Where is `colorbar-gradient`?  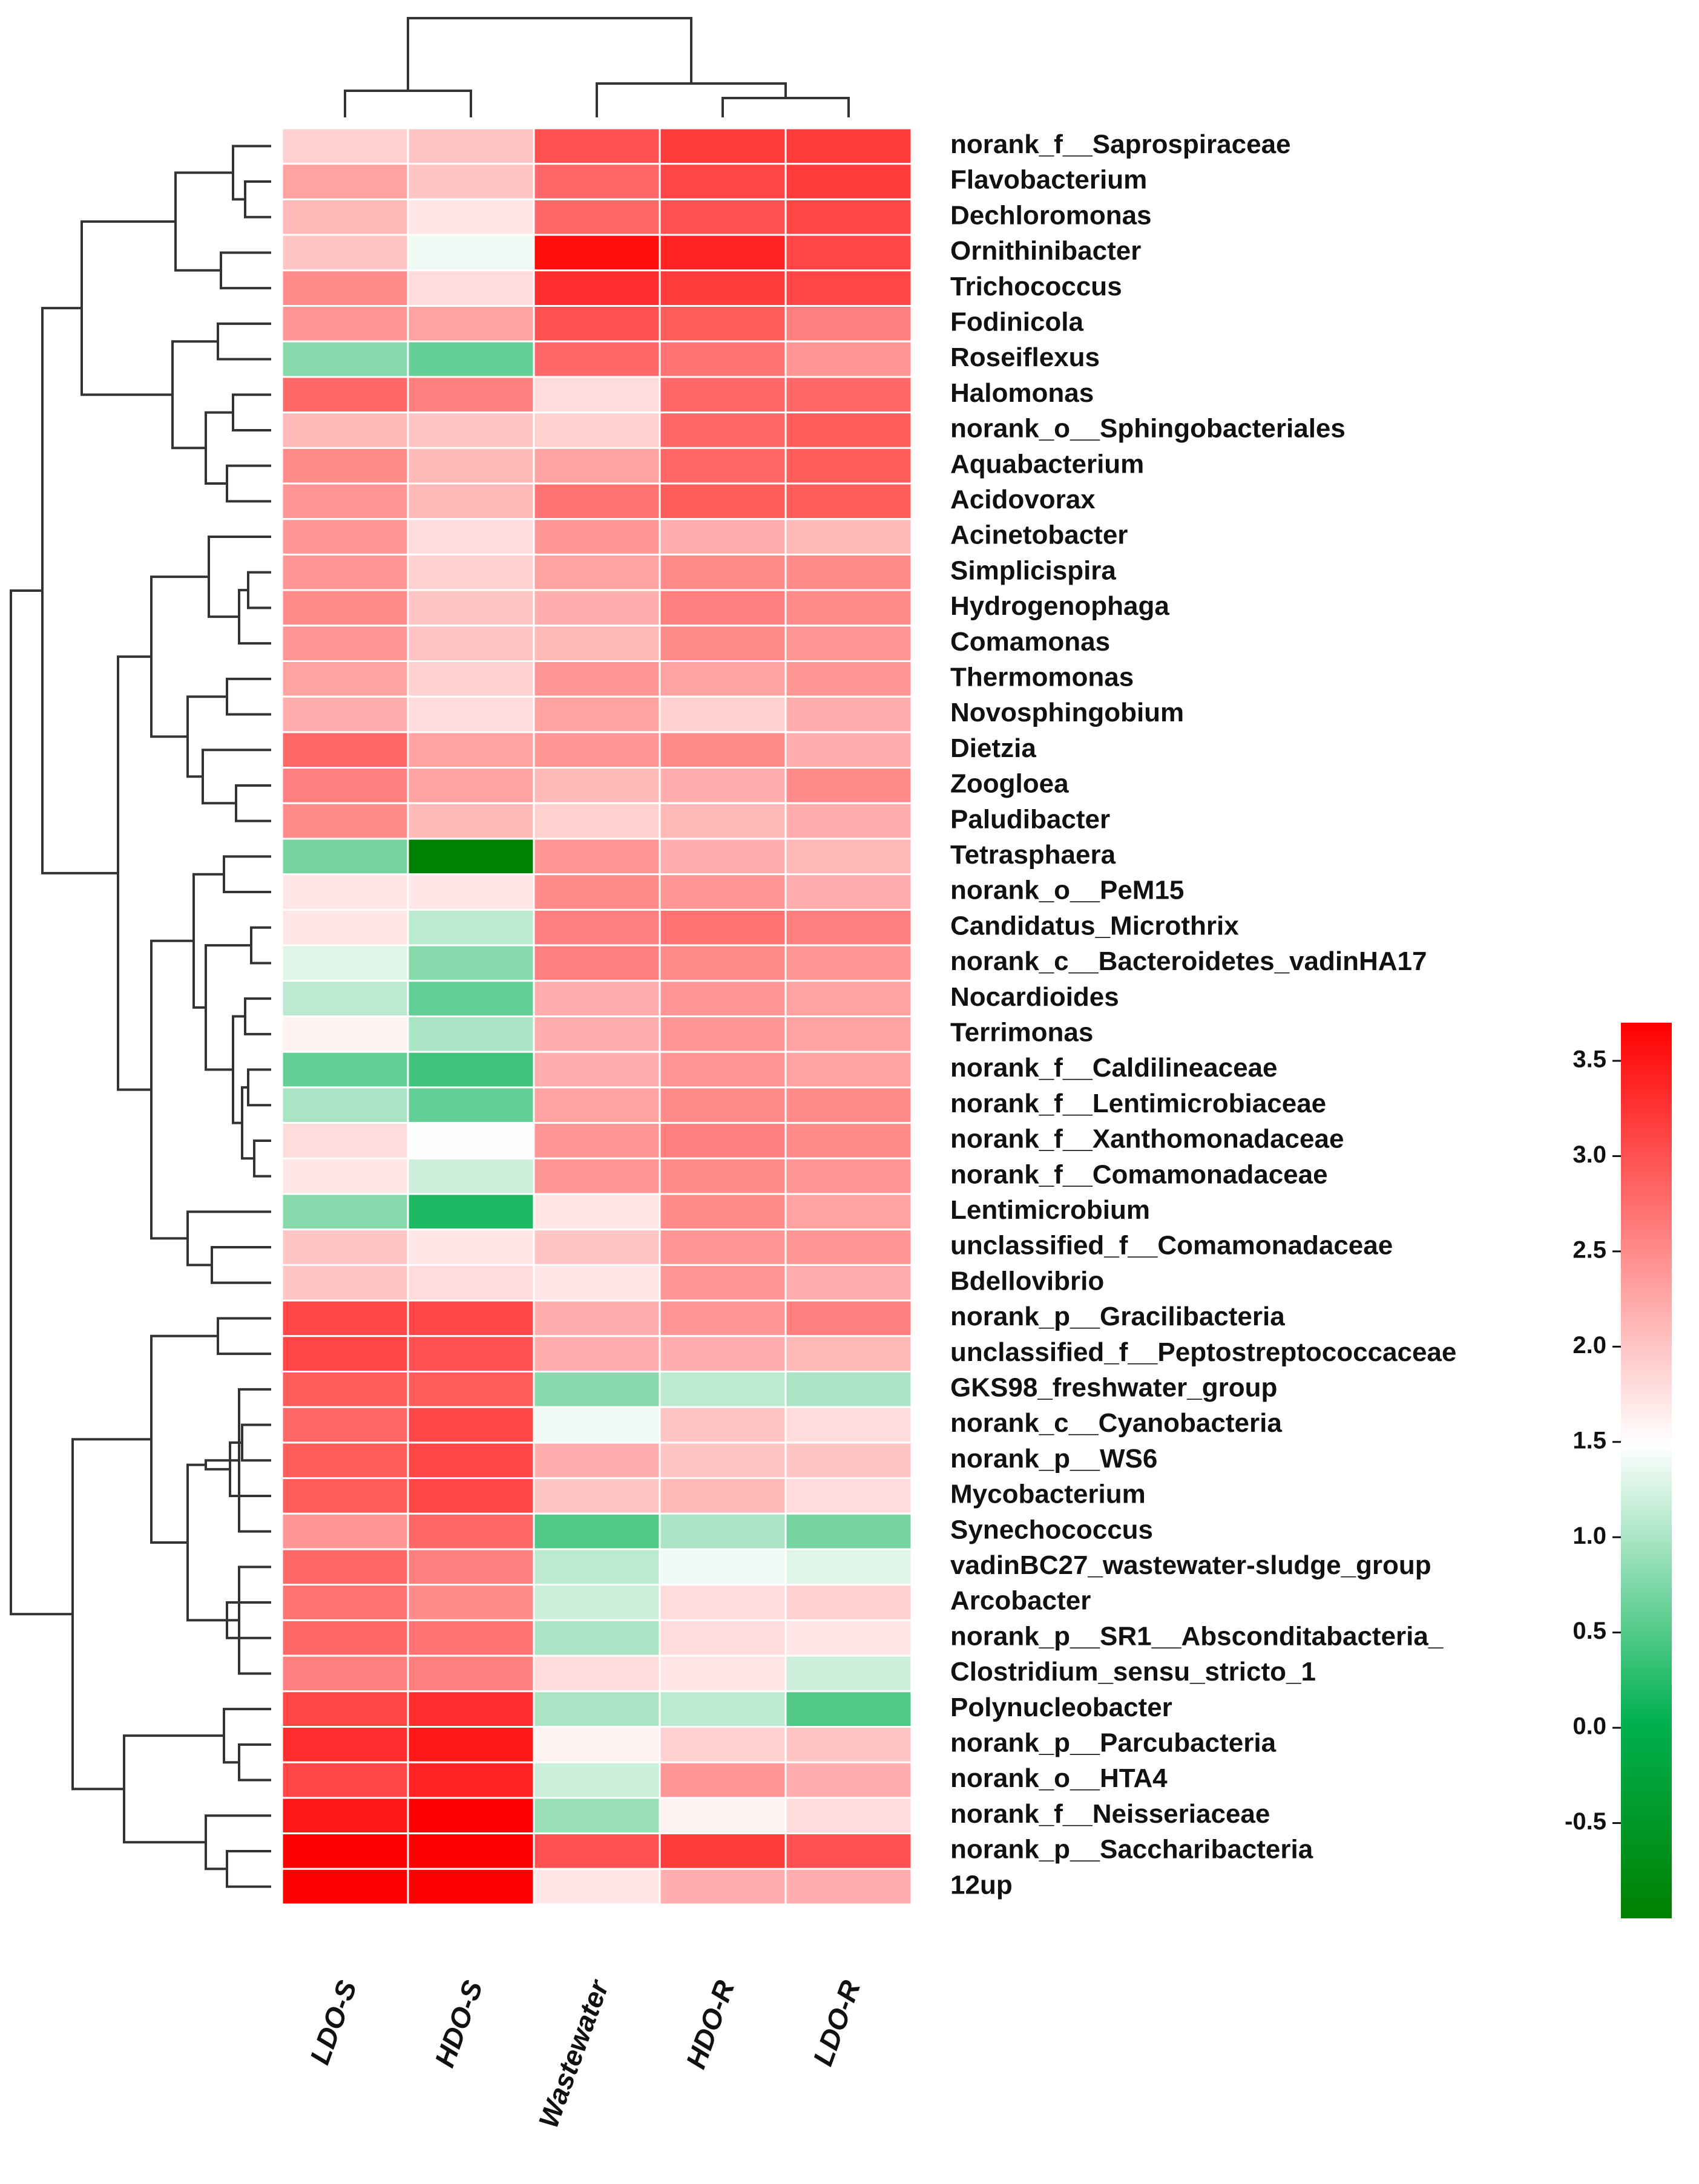
colorbar-gradient is located at coordinates (1646, 1470).